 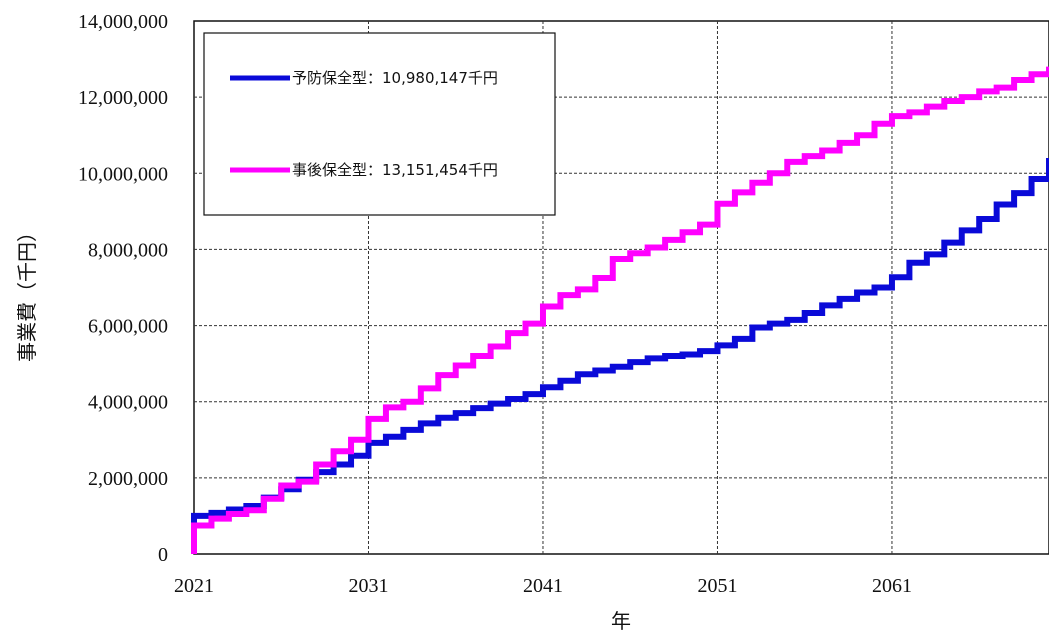 I want to click on y-tick-label: 14,000,000, so click(x=123, y=22).